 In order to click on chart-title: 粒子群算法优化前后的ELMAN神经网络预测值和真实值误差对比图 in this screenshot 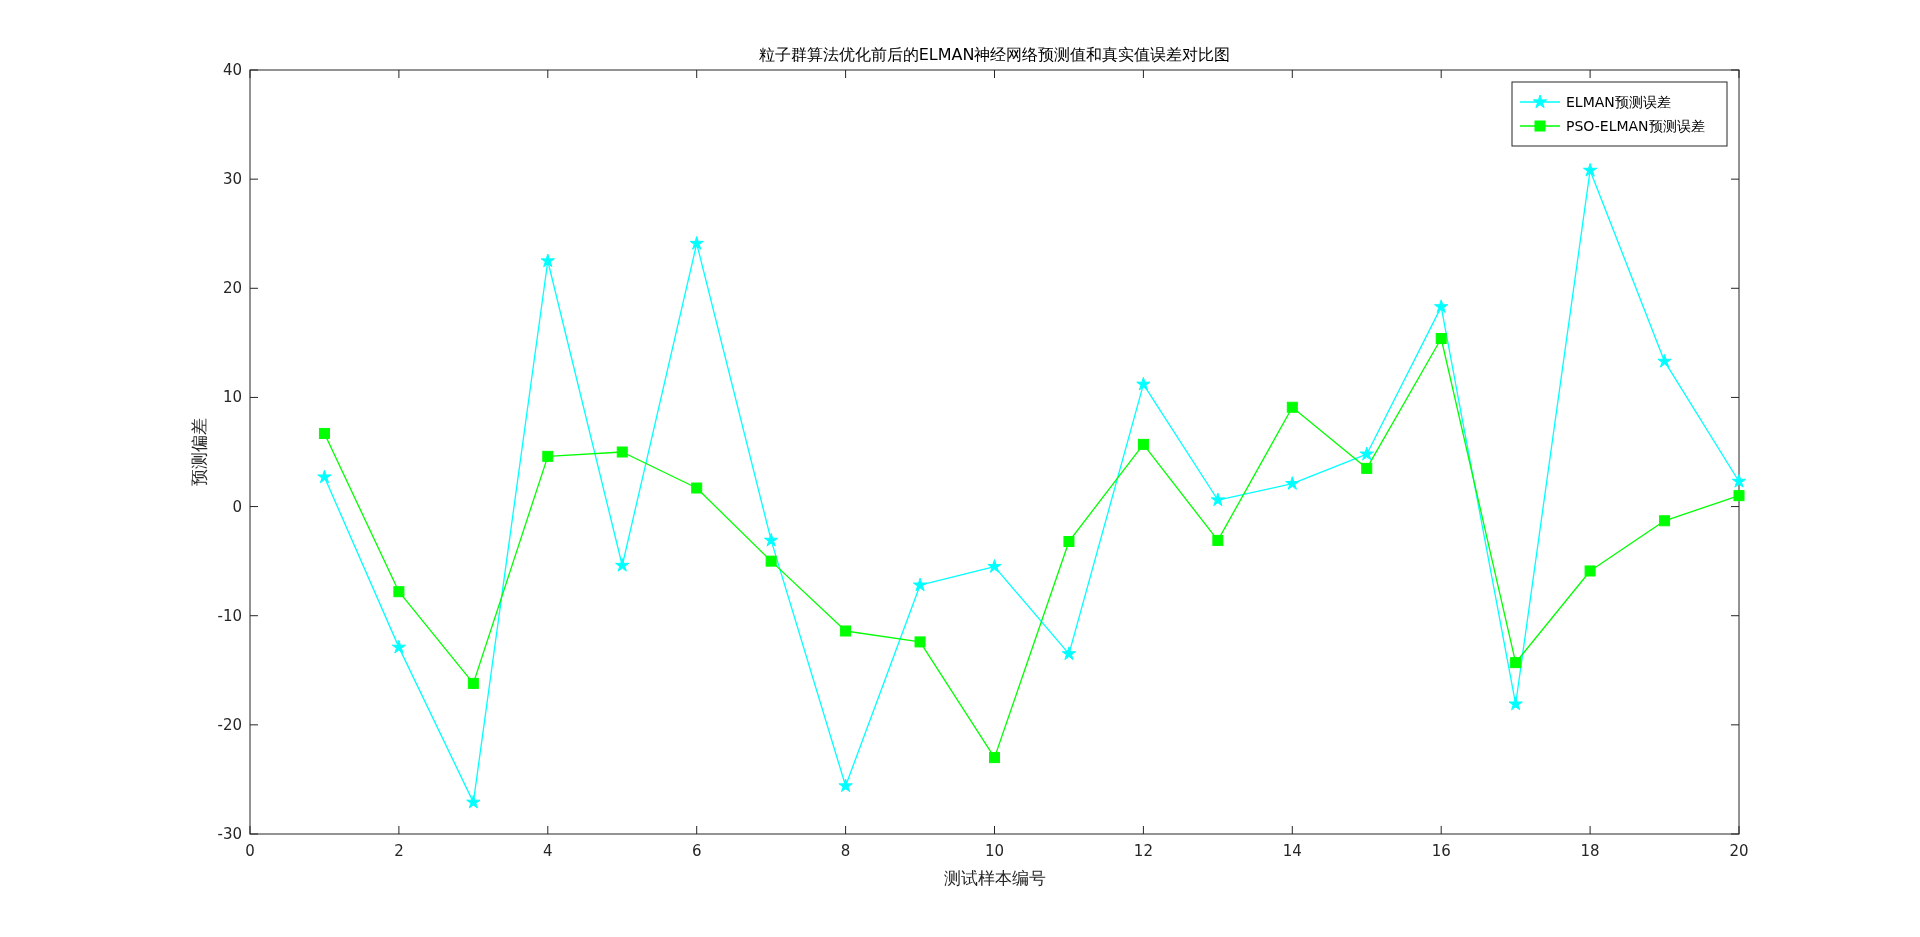, I will do `click(994, 54)`.